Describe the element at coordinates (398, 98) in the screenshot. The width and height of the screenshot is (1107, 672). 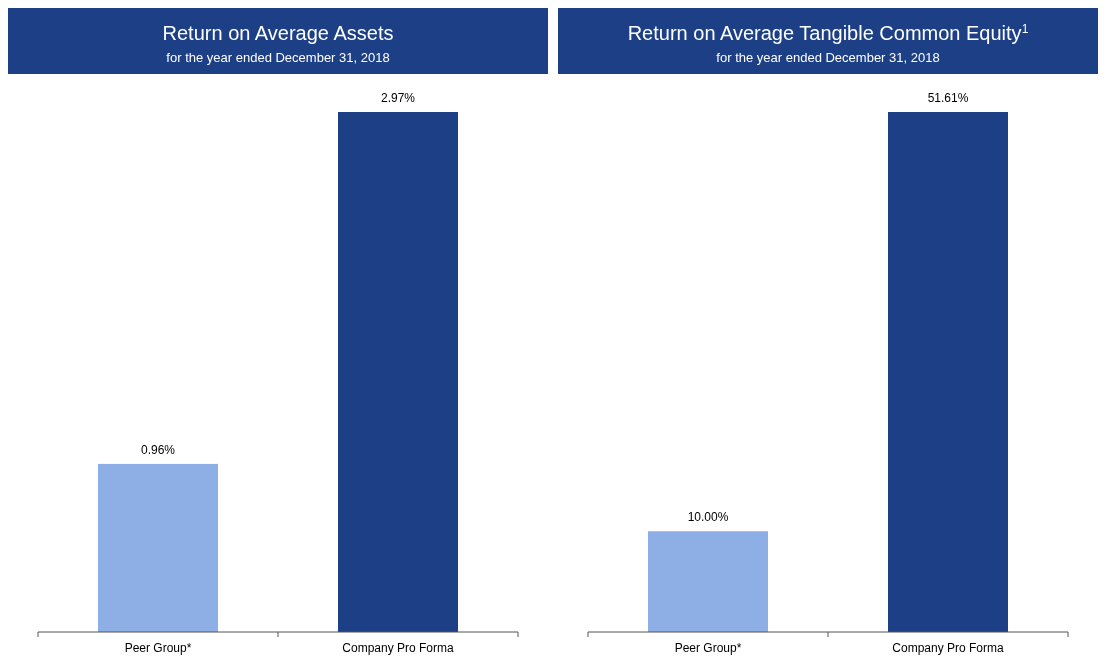
I see `data-label: 2.97%` at that location.